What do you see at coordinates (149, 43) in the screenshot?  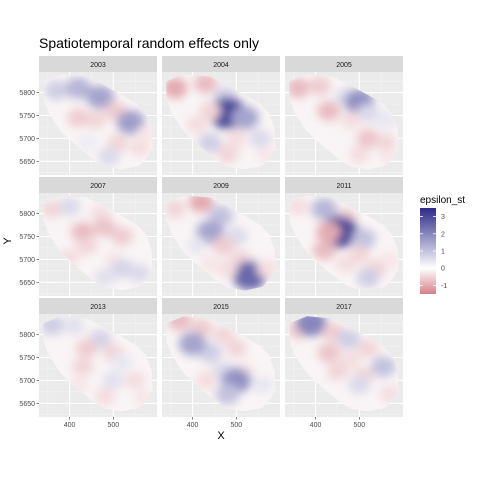 I see `chart-title: Spatiotemporal random effects only` at bounding box center [149, 43].